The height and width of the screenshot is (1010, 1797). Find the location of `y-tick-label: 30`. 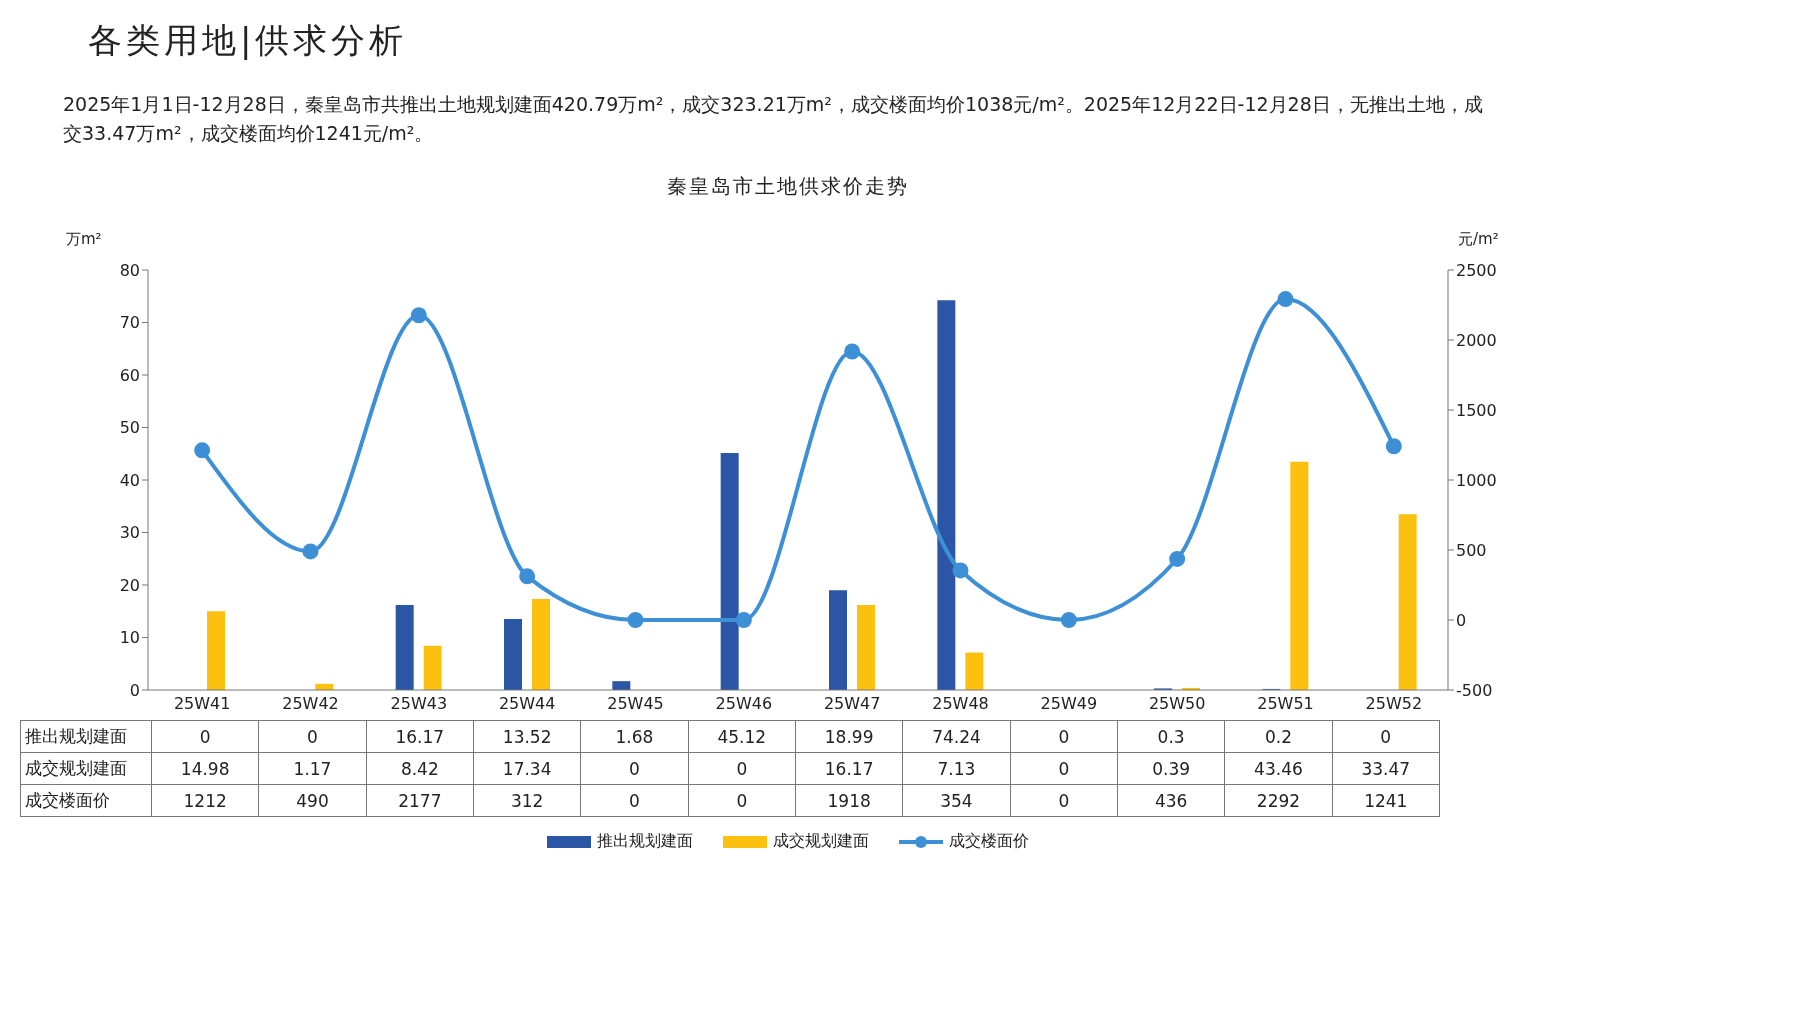

y-tick-label: 30 is located at coordinates (129, 533).